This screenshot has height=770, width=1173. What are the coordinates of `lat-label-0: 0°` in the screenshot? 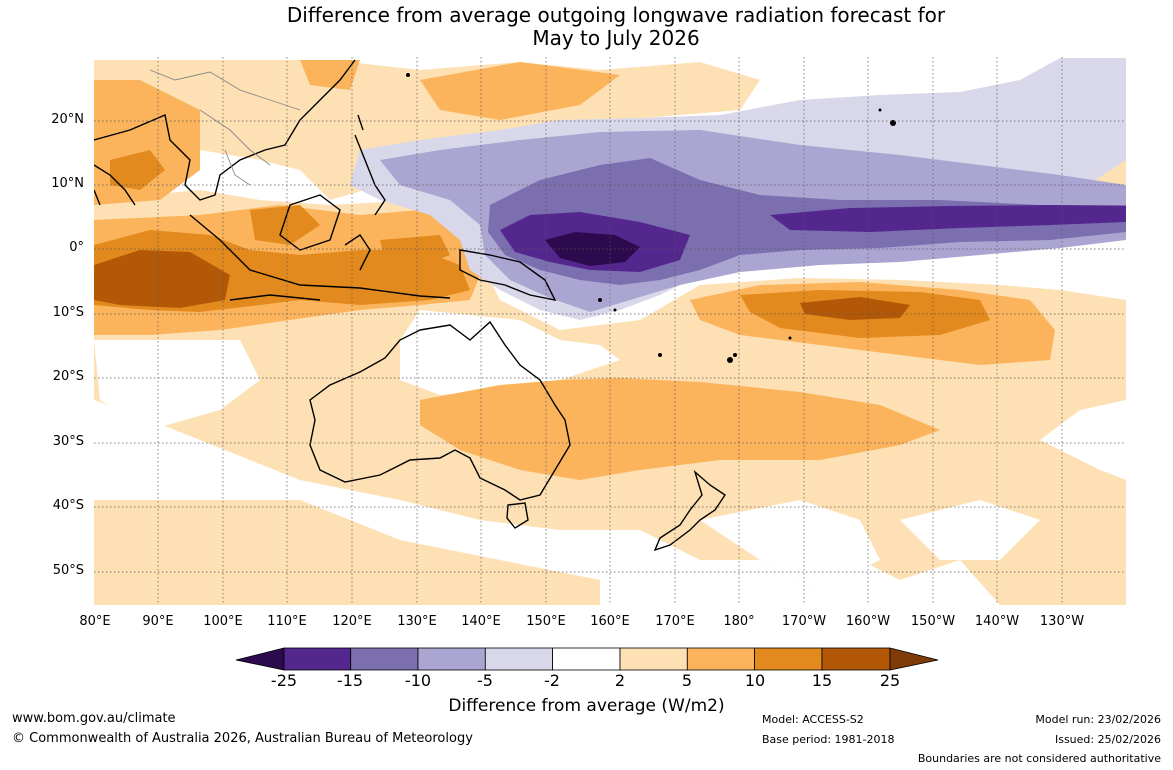 It's located at (76, 247).